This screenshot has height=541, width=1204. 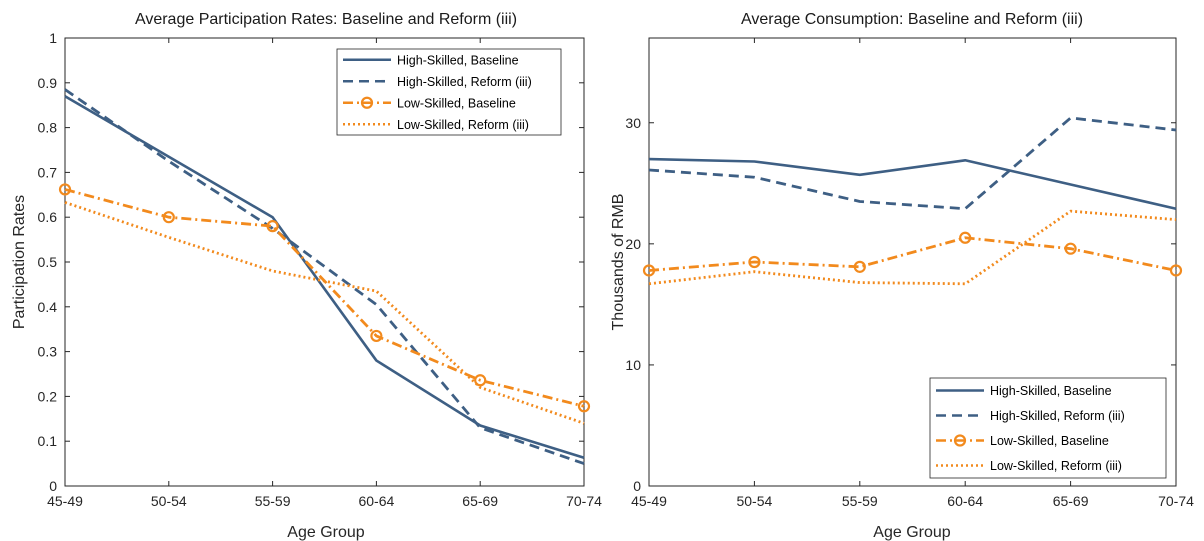 What do you see at coordinates (960, 440) in the screenshot?
I see `consumption-legend-marker` at bounding box center [960, 440].